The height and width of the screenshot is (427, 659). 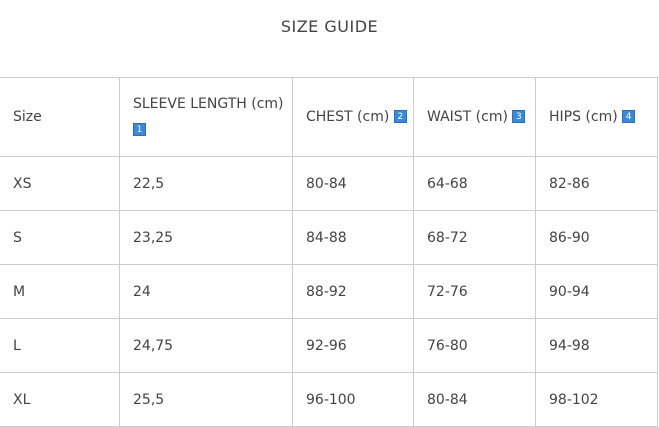 I want to click on table-row: XS 22,5 80-84 64-68 82-86, so click(x=329, y=183).